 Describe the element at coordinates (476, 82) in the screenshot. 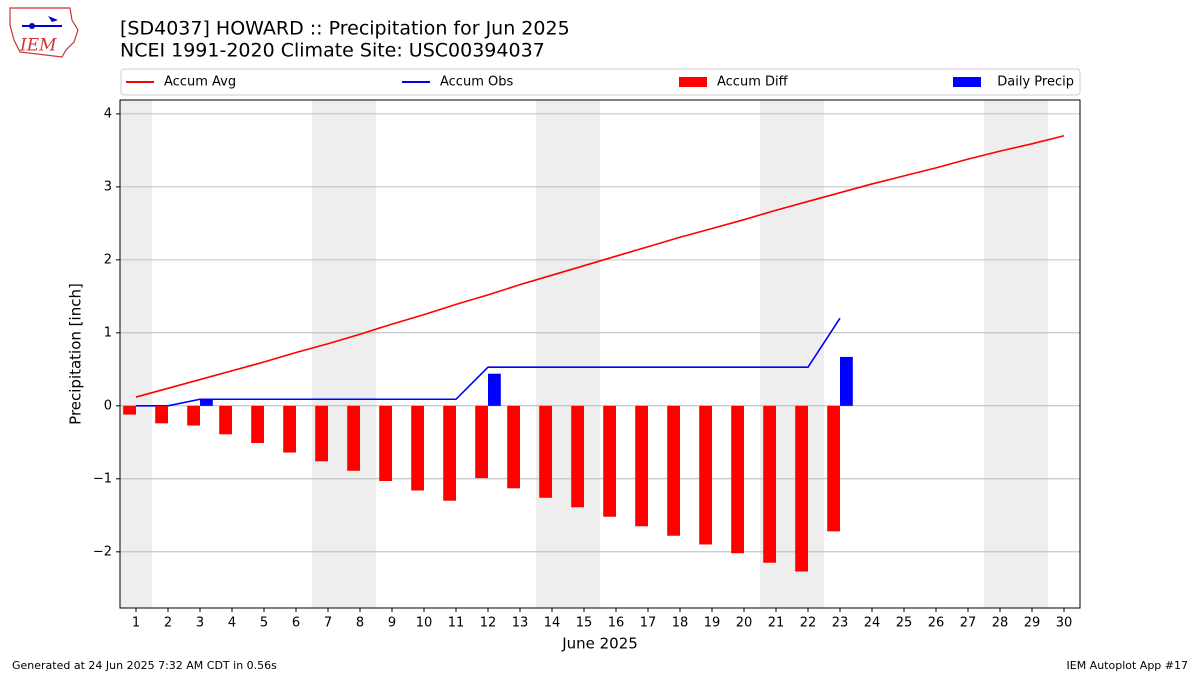

I see `legend-label: Accum Obs` at that location.